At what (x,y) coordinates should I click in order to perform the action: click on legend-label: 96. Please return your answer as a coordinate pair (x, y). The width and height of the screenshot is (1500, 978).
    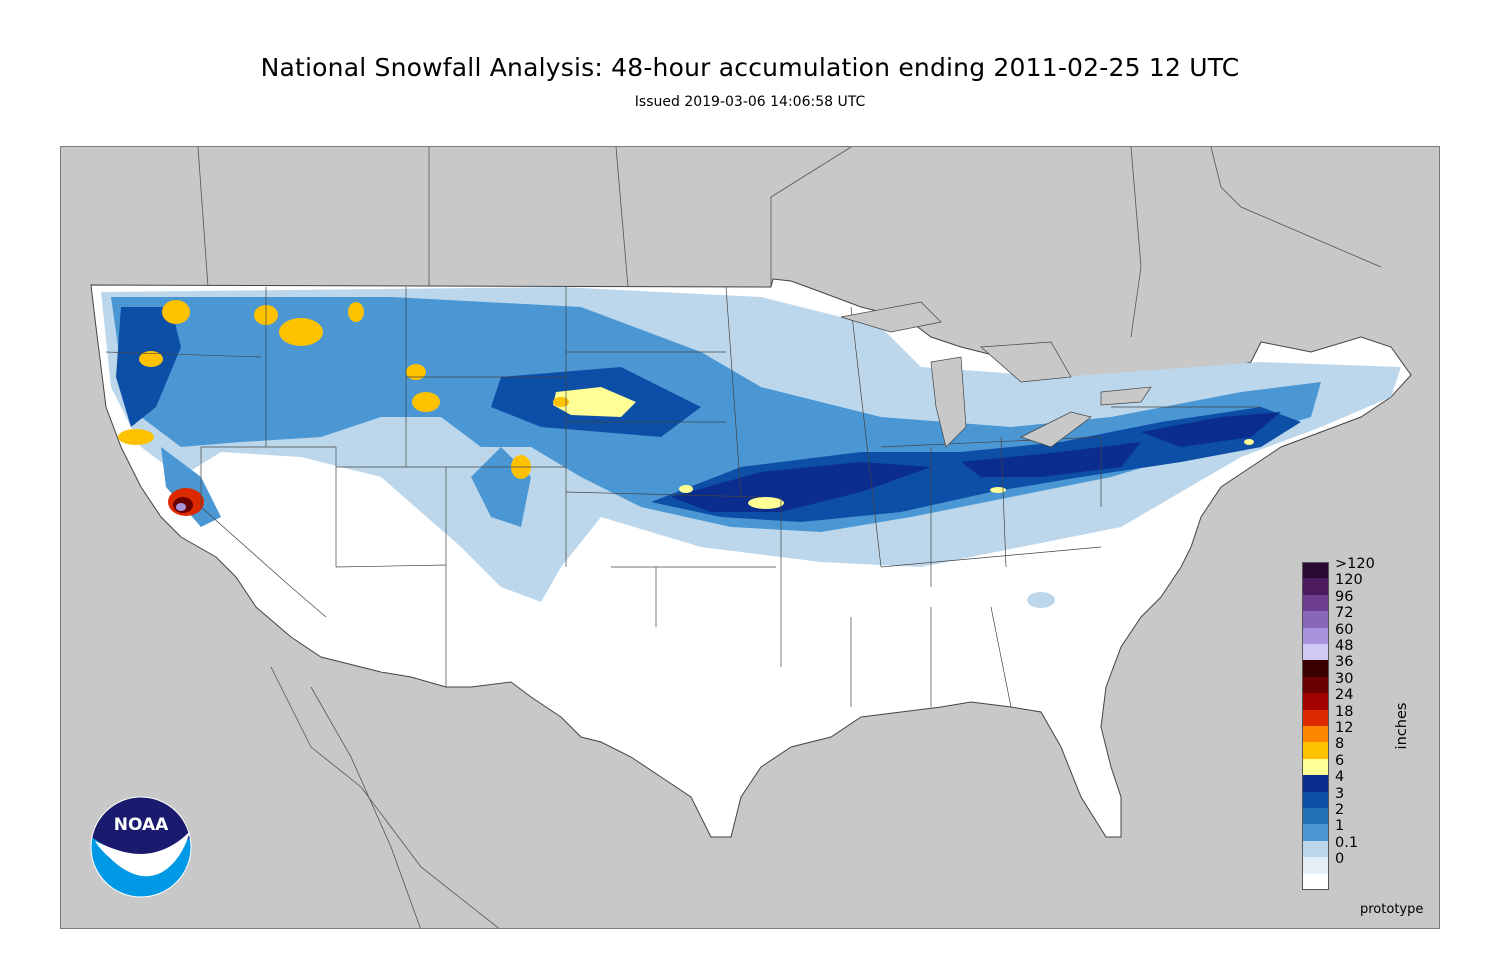
    Looking at the image, I should click on (1344, 596).